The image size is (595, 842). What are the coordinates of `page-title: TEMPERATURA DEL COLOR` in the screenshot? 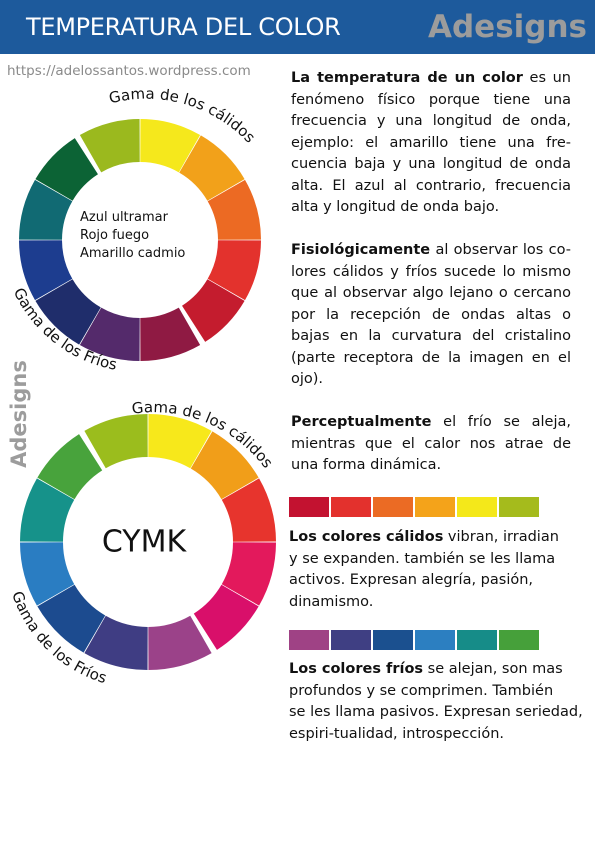 It's located at (183, 27).